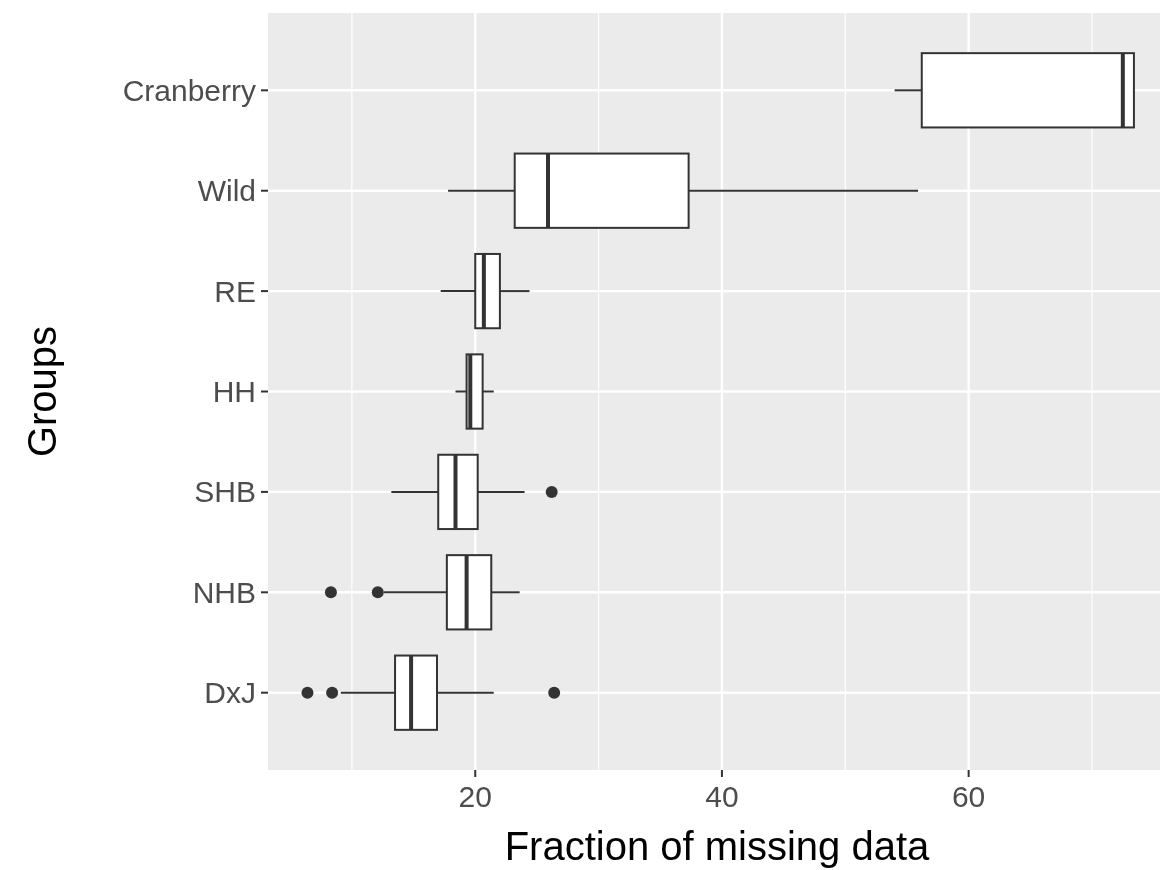  I want to click on x-tick-label: 20, so click(475, 796).